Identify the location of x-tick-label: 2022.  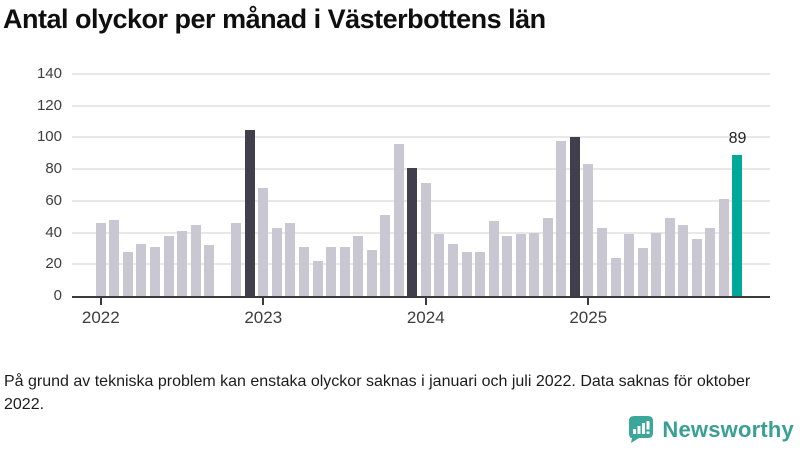
(100, 317).